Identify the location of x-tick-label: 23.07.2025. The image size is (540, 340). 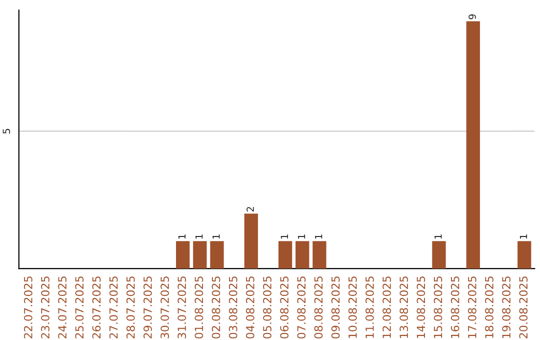
(45, 307).